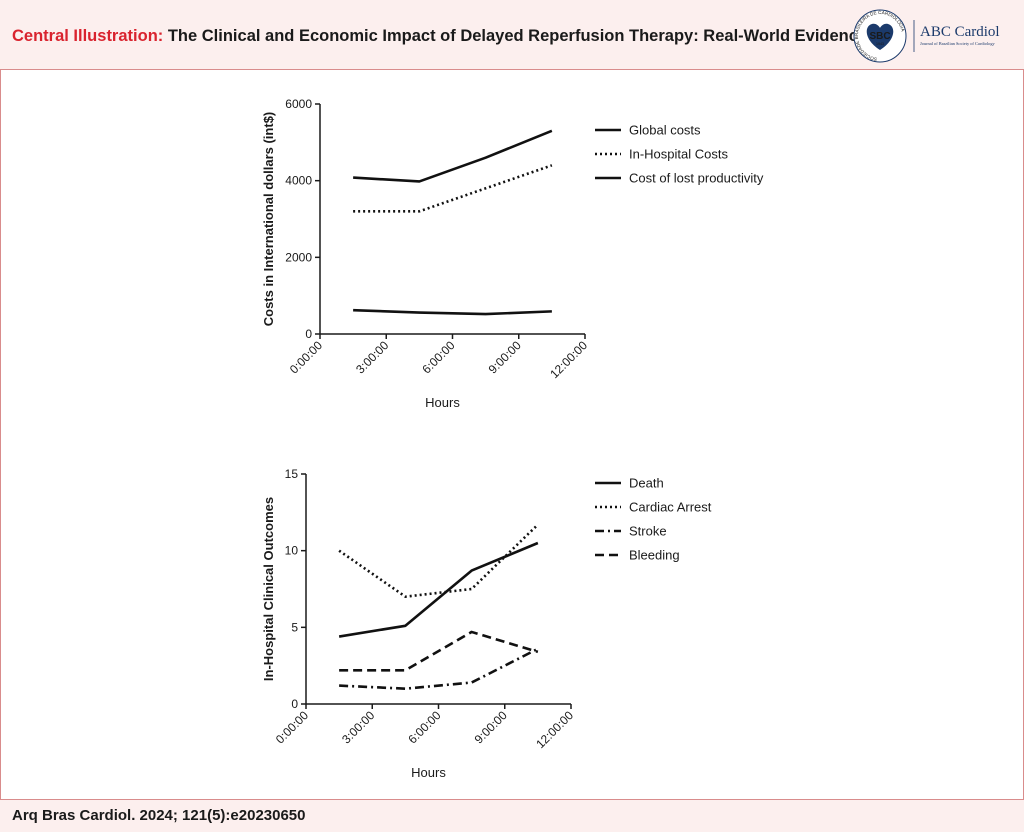 The width and height of the screenshot is (1024, 832). I want to click on legend-label-0: Death, so click(646, 483).